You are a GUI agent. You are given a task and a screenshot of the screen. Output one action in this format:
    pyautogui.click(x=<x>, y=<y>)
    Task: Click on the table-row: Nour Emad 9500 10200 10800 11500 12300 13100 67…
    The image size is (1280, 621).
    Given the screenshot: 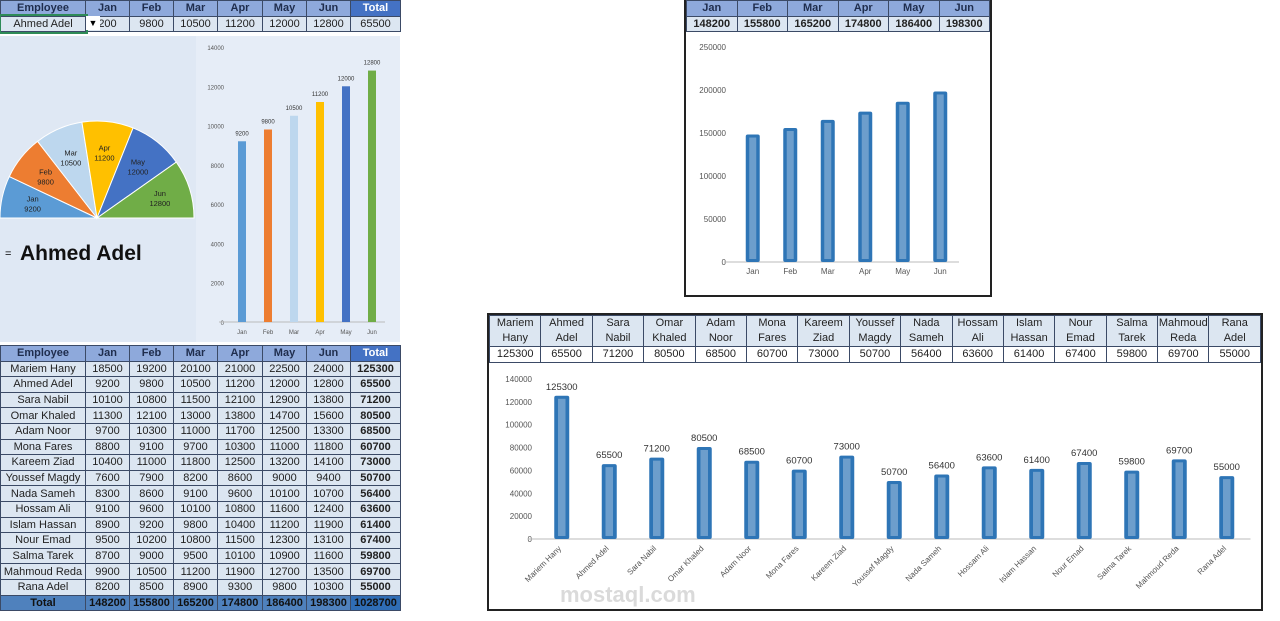 What is the action you would take?
    pyautogui.click(x=200, y=540)
    